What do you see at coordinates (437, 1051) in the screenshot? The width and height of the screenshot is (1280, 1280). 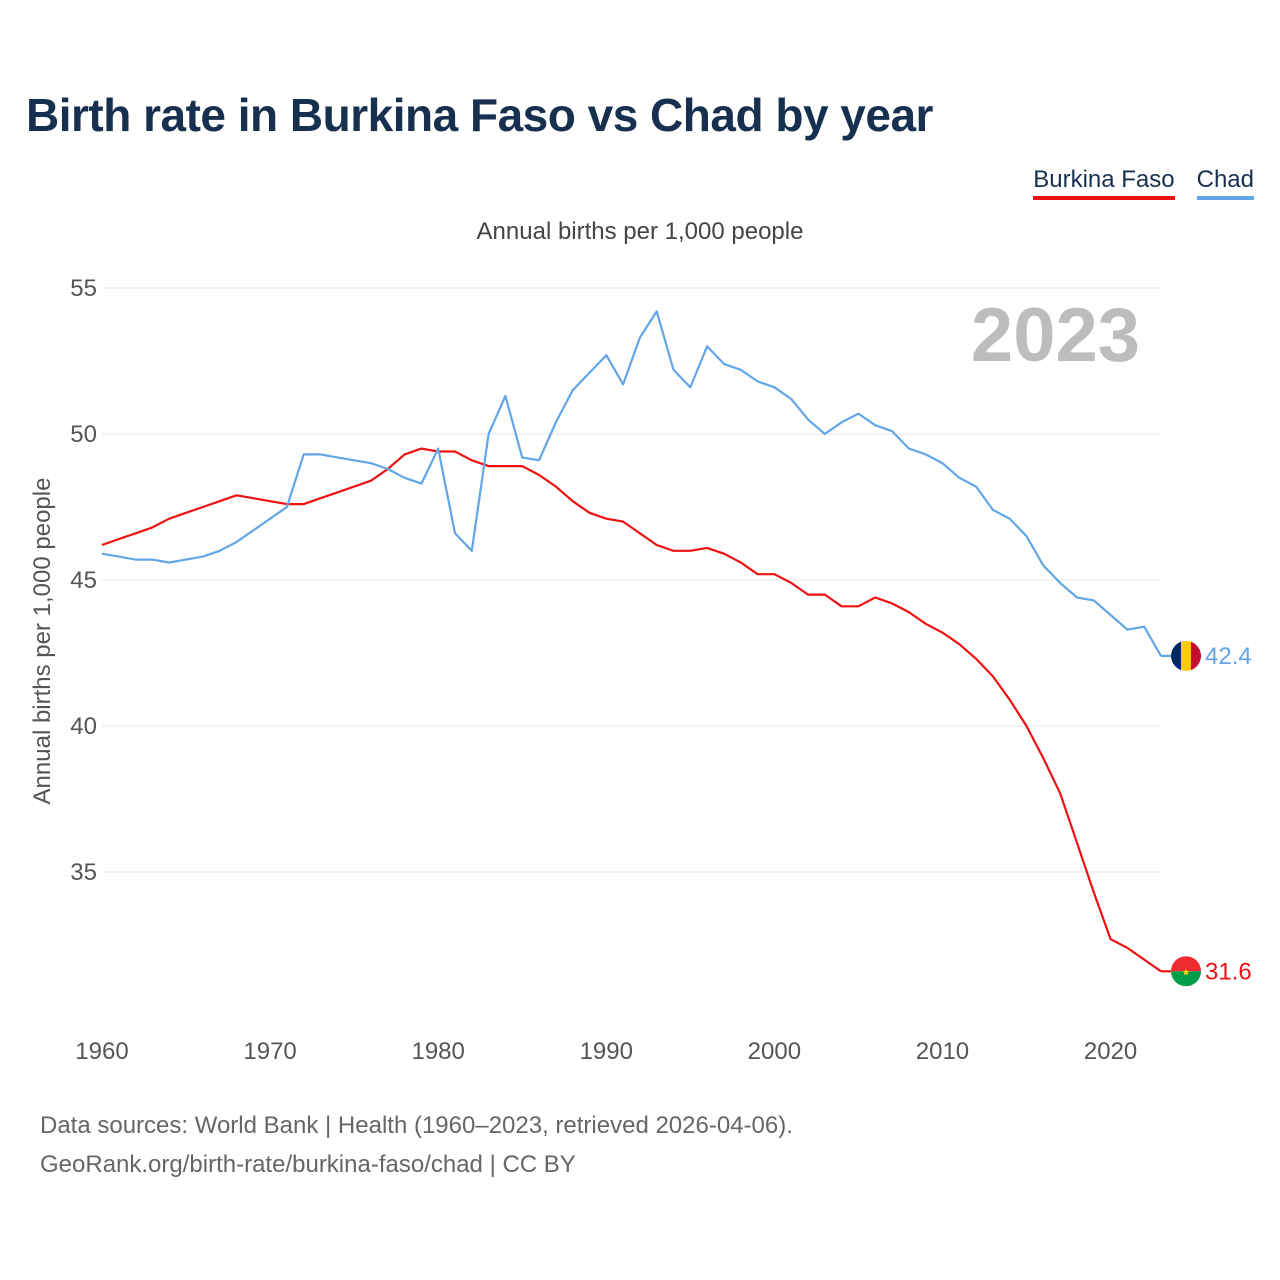 I see `x-tick-label: 1980` at bounding box center [437, 1051].